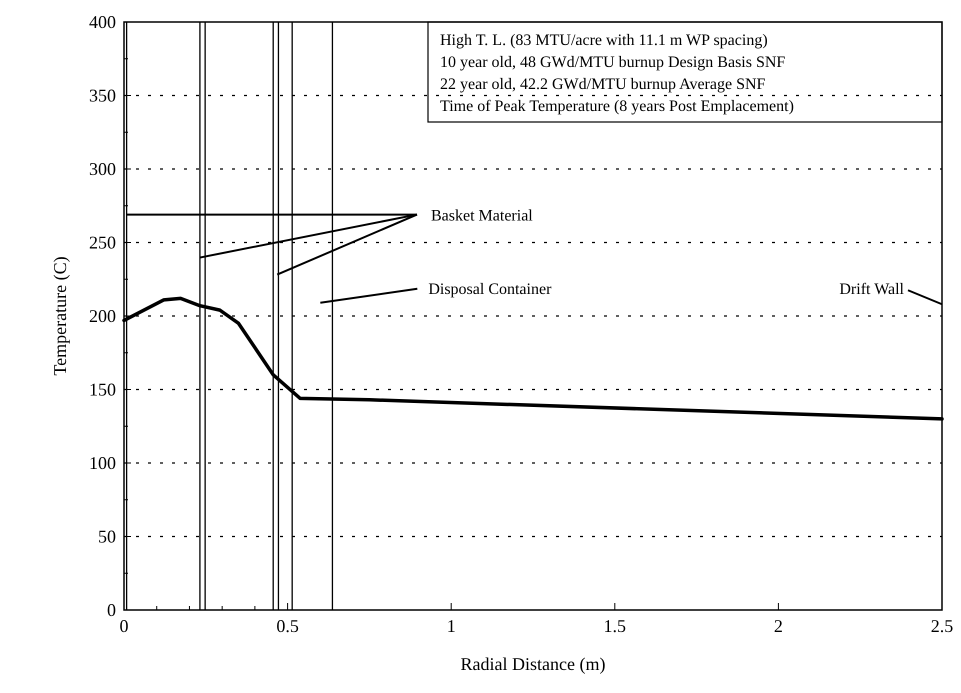  Describe the element at coordinates (613, 62) in the screenshot. I see `annotation: 10 year old, 48 GWd/MTU burnup Design Basis SNF` at that location.